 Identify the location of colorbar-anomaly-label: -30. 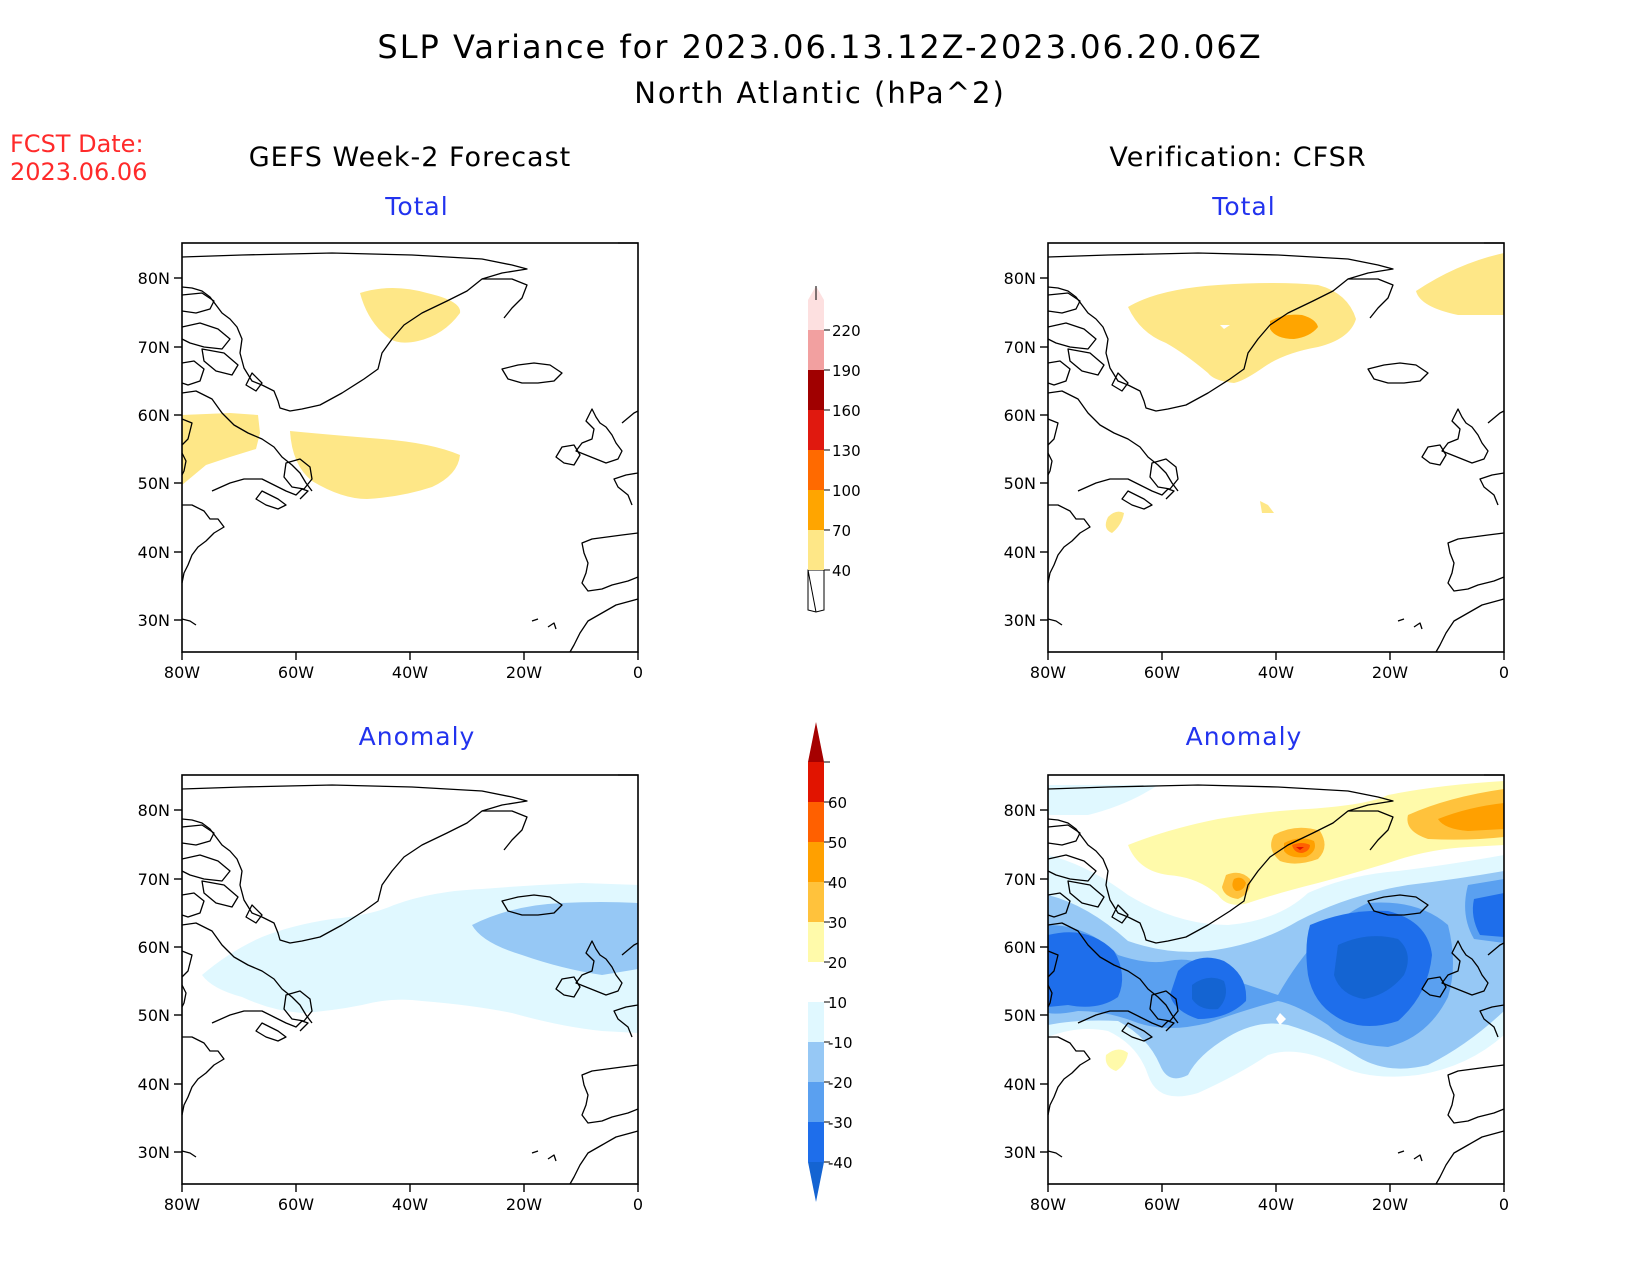
(840, 1123).